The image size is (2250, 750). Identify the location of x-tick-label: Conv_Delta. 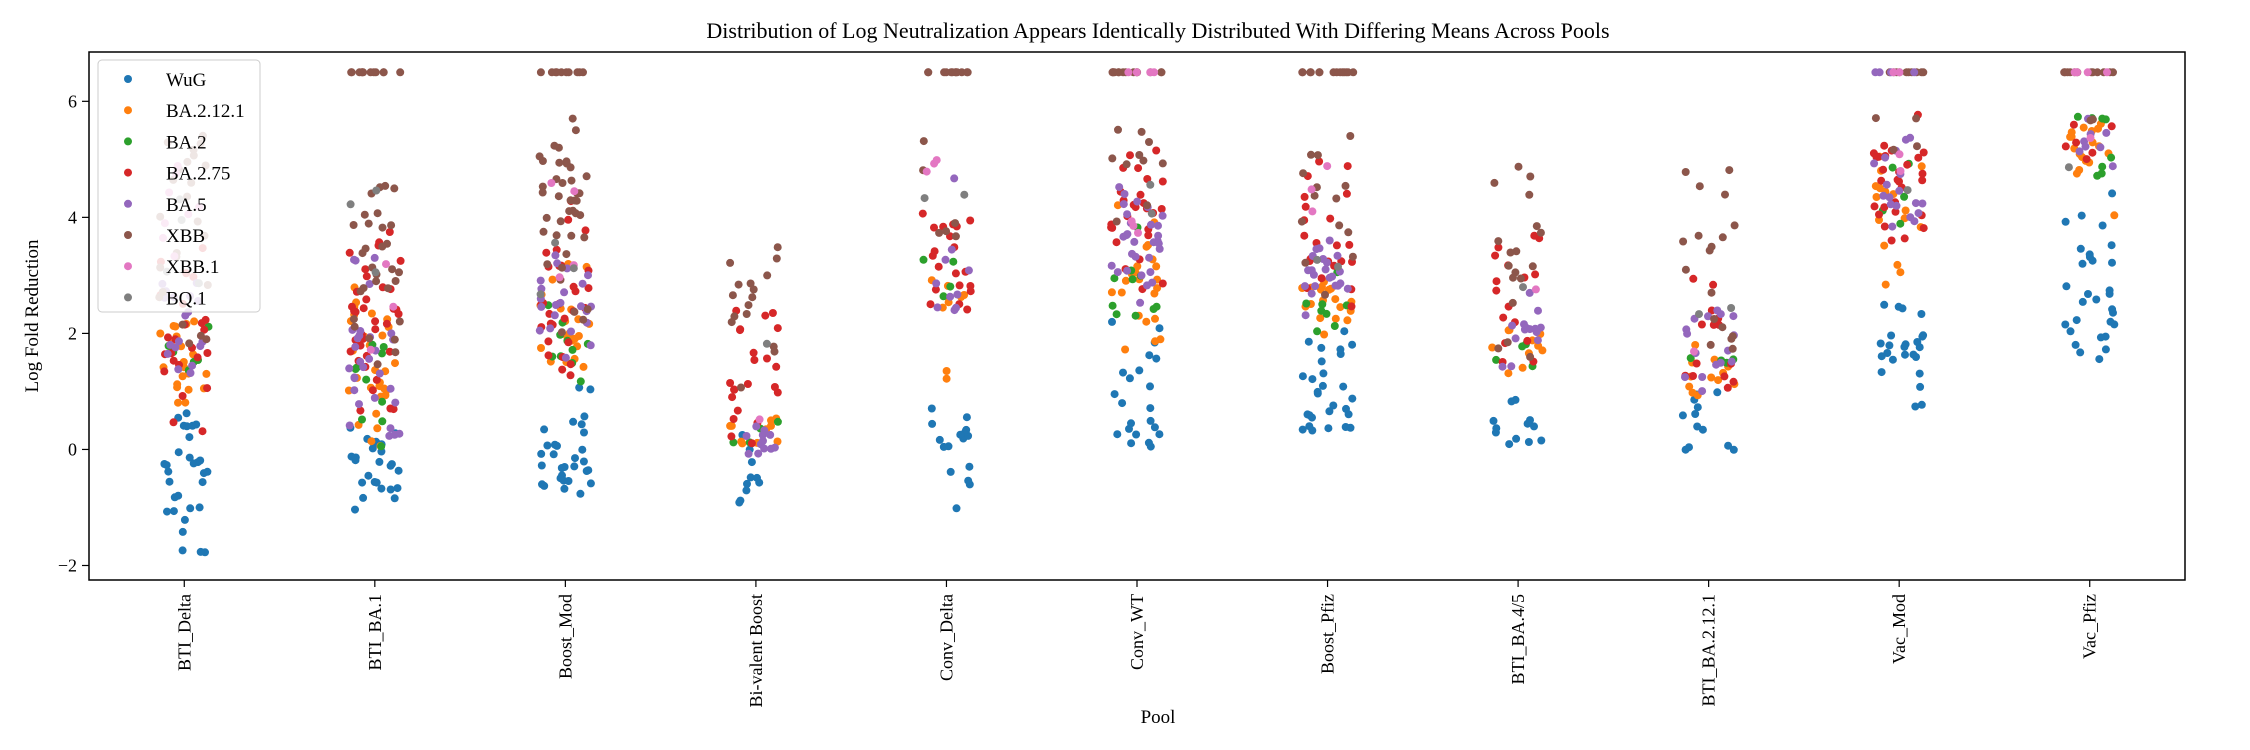
(946, 637).